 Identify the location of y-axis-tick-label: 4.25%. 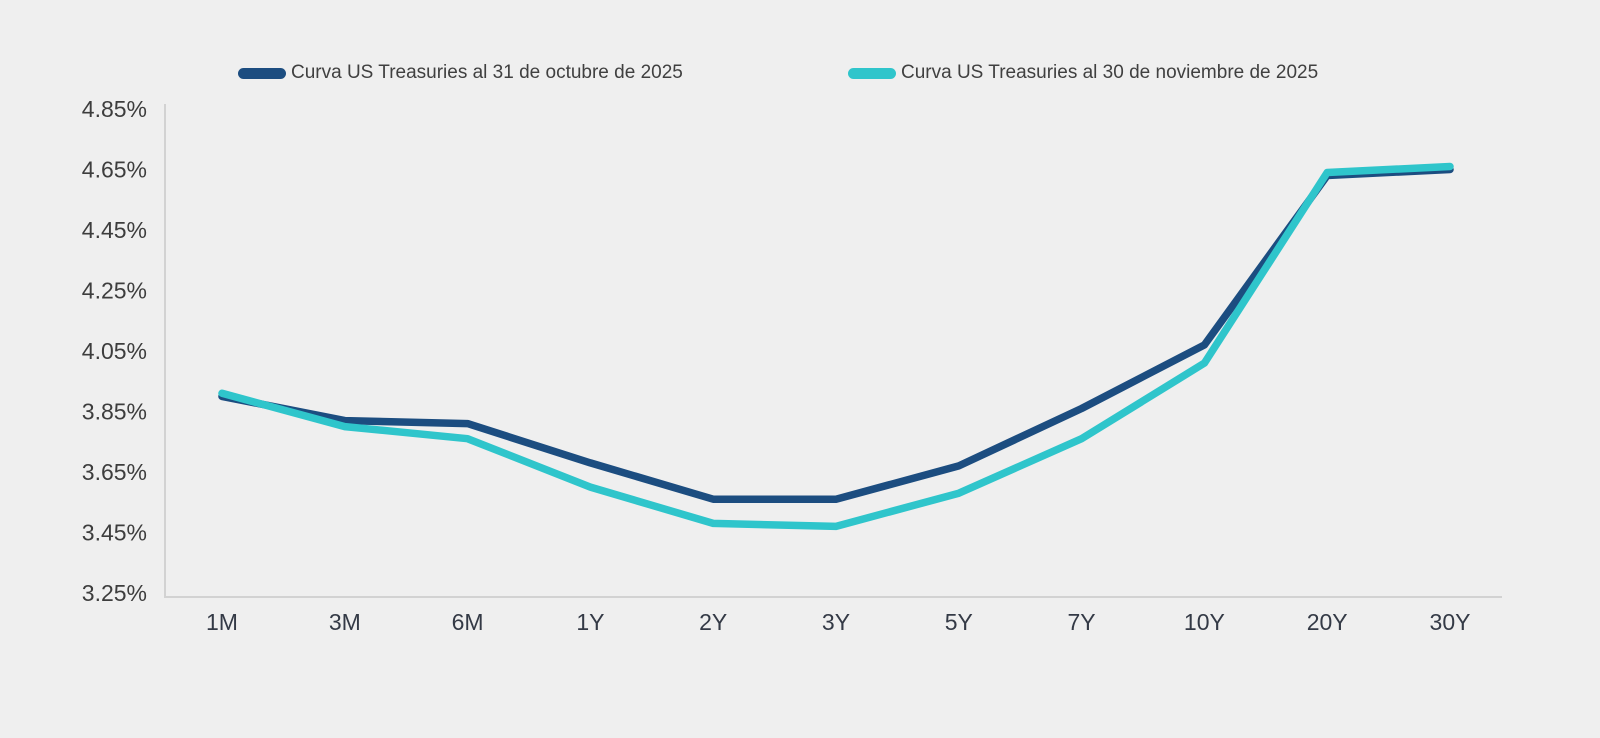
(114, 291).